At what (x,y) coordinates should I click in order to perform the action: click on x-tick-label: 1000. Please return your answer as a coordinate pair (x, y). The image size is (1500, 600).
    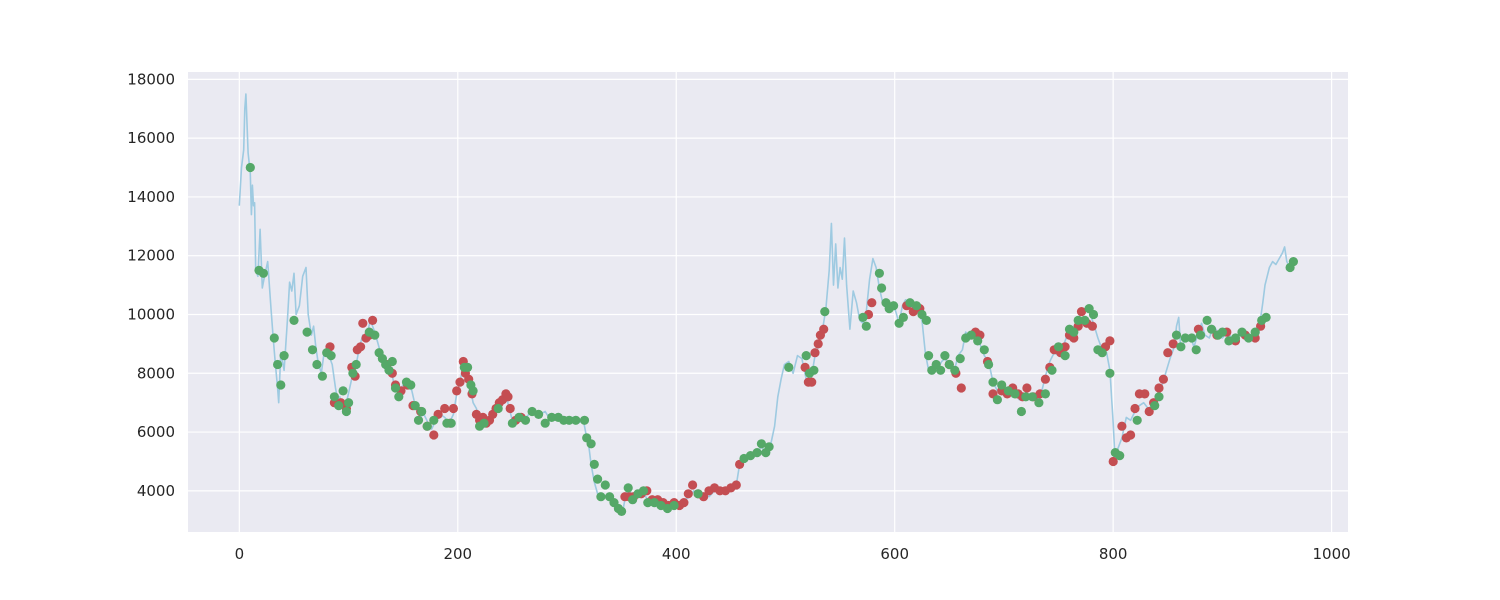
    Looking at the image, I should click on (1332, 554).